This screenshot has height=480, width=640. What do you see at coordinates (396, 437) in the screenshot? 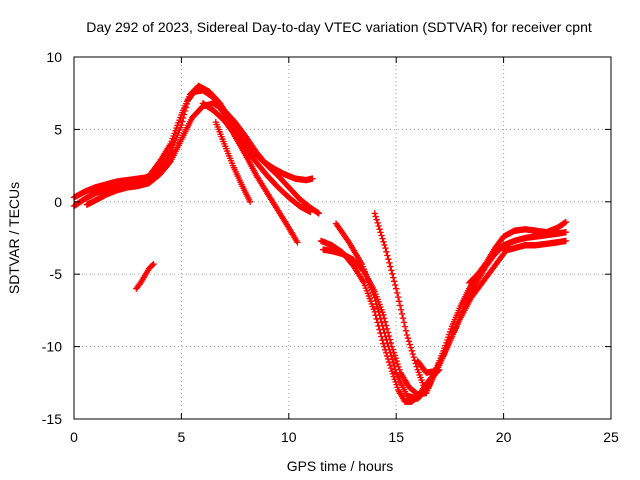
I see `x-tick-label: 15` at bounding box center [396, 437].